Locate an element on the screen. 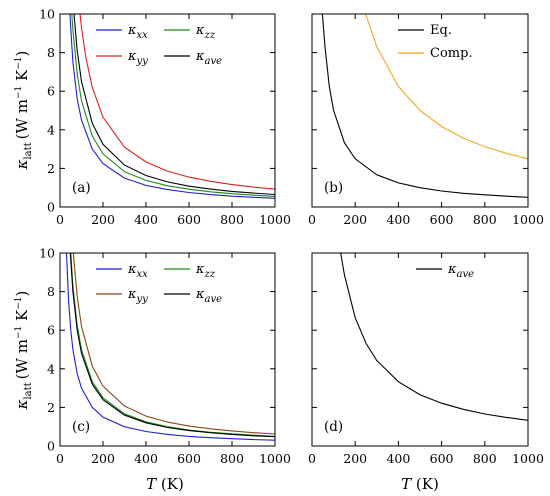  legend-label-c-0: κxx is located at coordinates (137, 271).